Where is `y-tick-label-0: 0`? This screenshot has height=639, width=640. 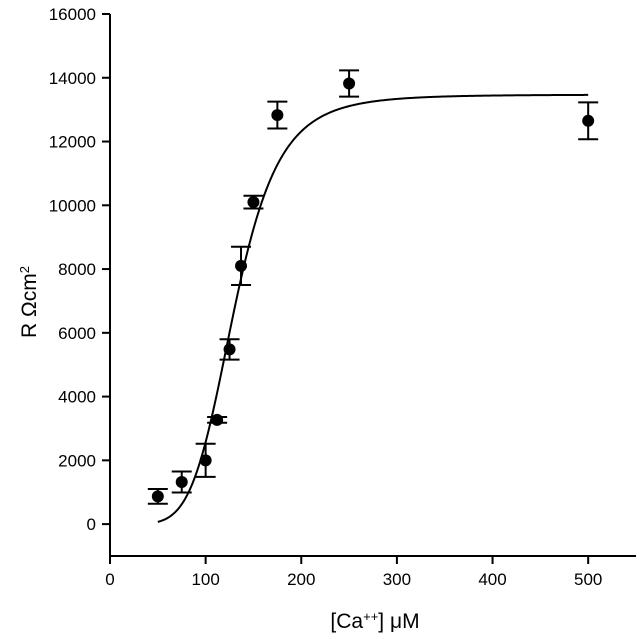
y-tick-label-0: 0 is located at coordinates (91, 524).